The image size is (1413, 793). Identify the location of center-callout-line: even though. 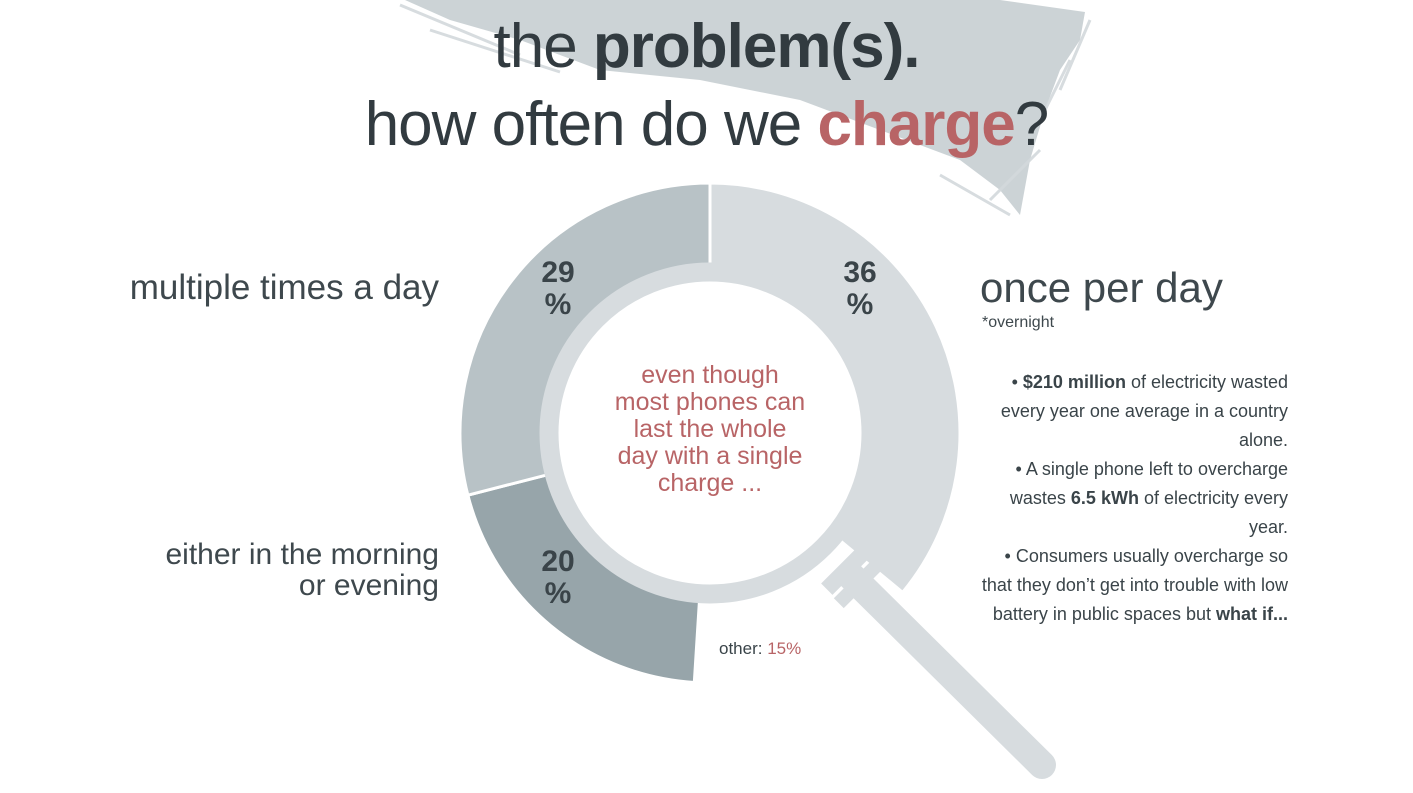
(710, 375).